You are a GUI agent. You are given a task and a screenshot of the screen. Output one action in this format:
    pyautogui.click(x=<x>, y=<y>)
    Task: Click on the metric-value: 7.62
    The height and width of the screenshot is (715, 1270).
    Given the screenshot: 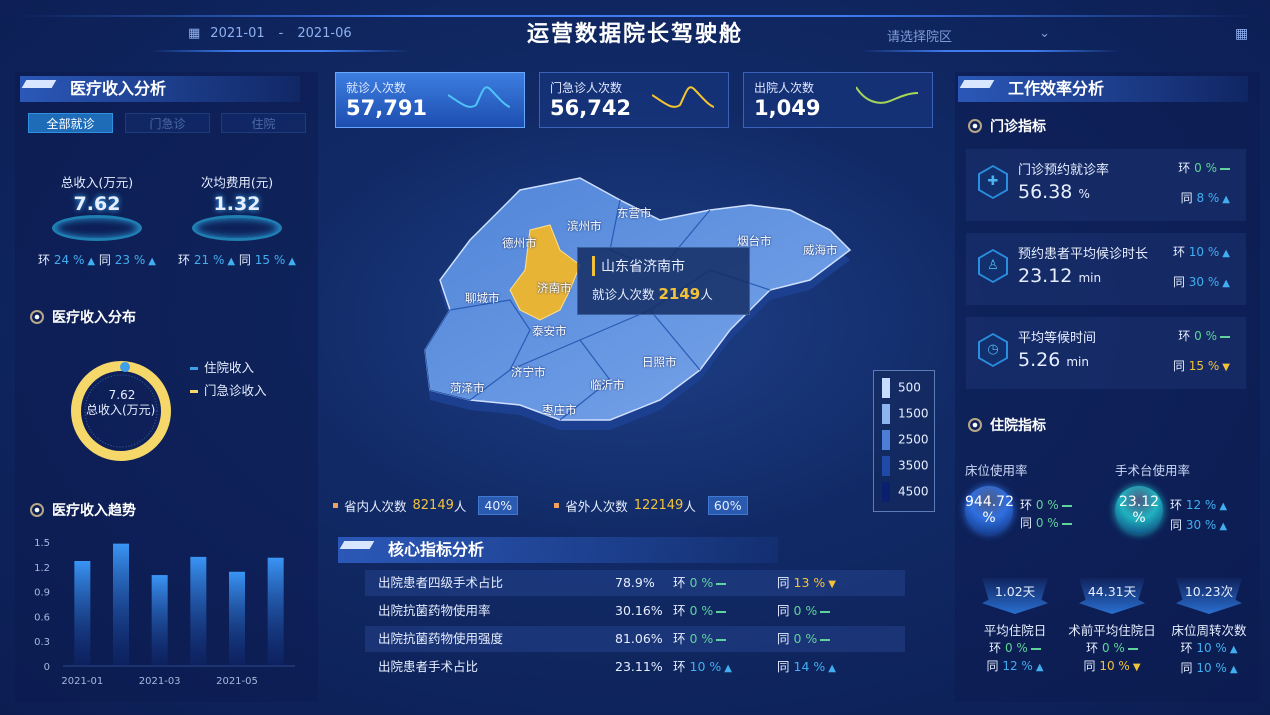 What is the action you would take?
    pyautogui.click(x=97, y=204)
    